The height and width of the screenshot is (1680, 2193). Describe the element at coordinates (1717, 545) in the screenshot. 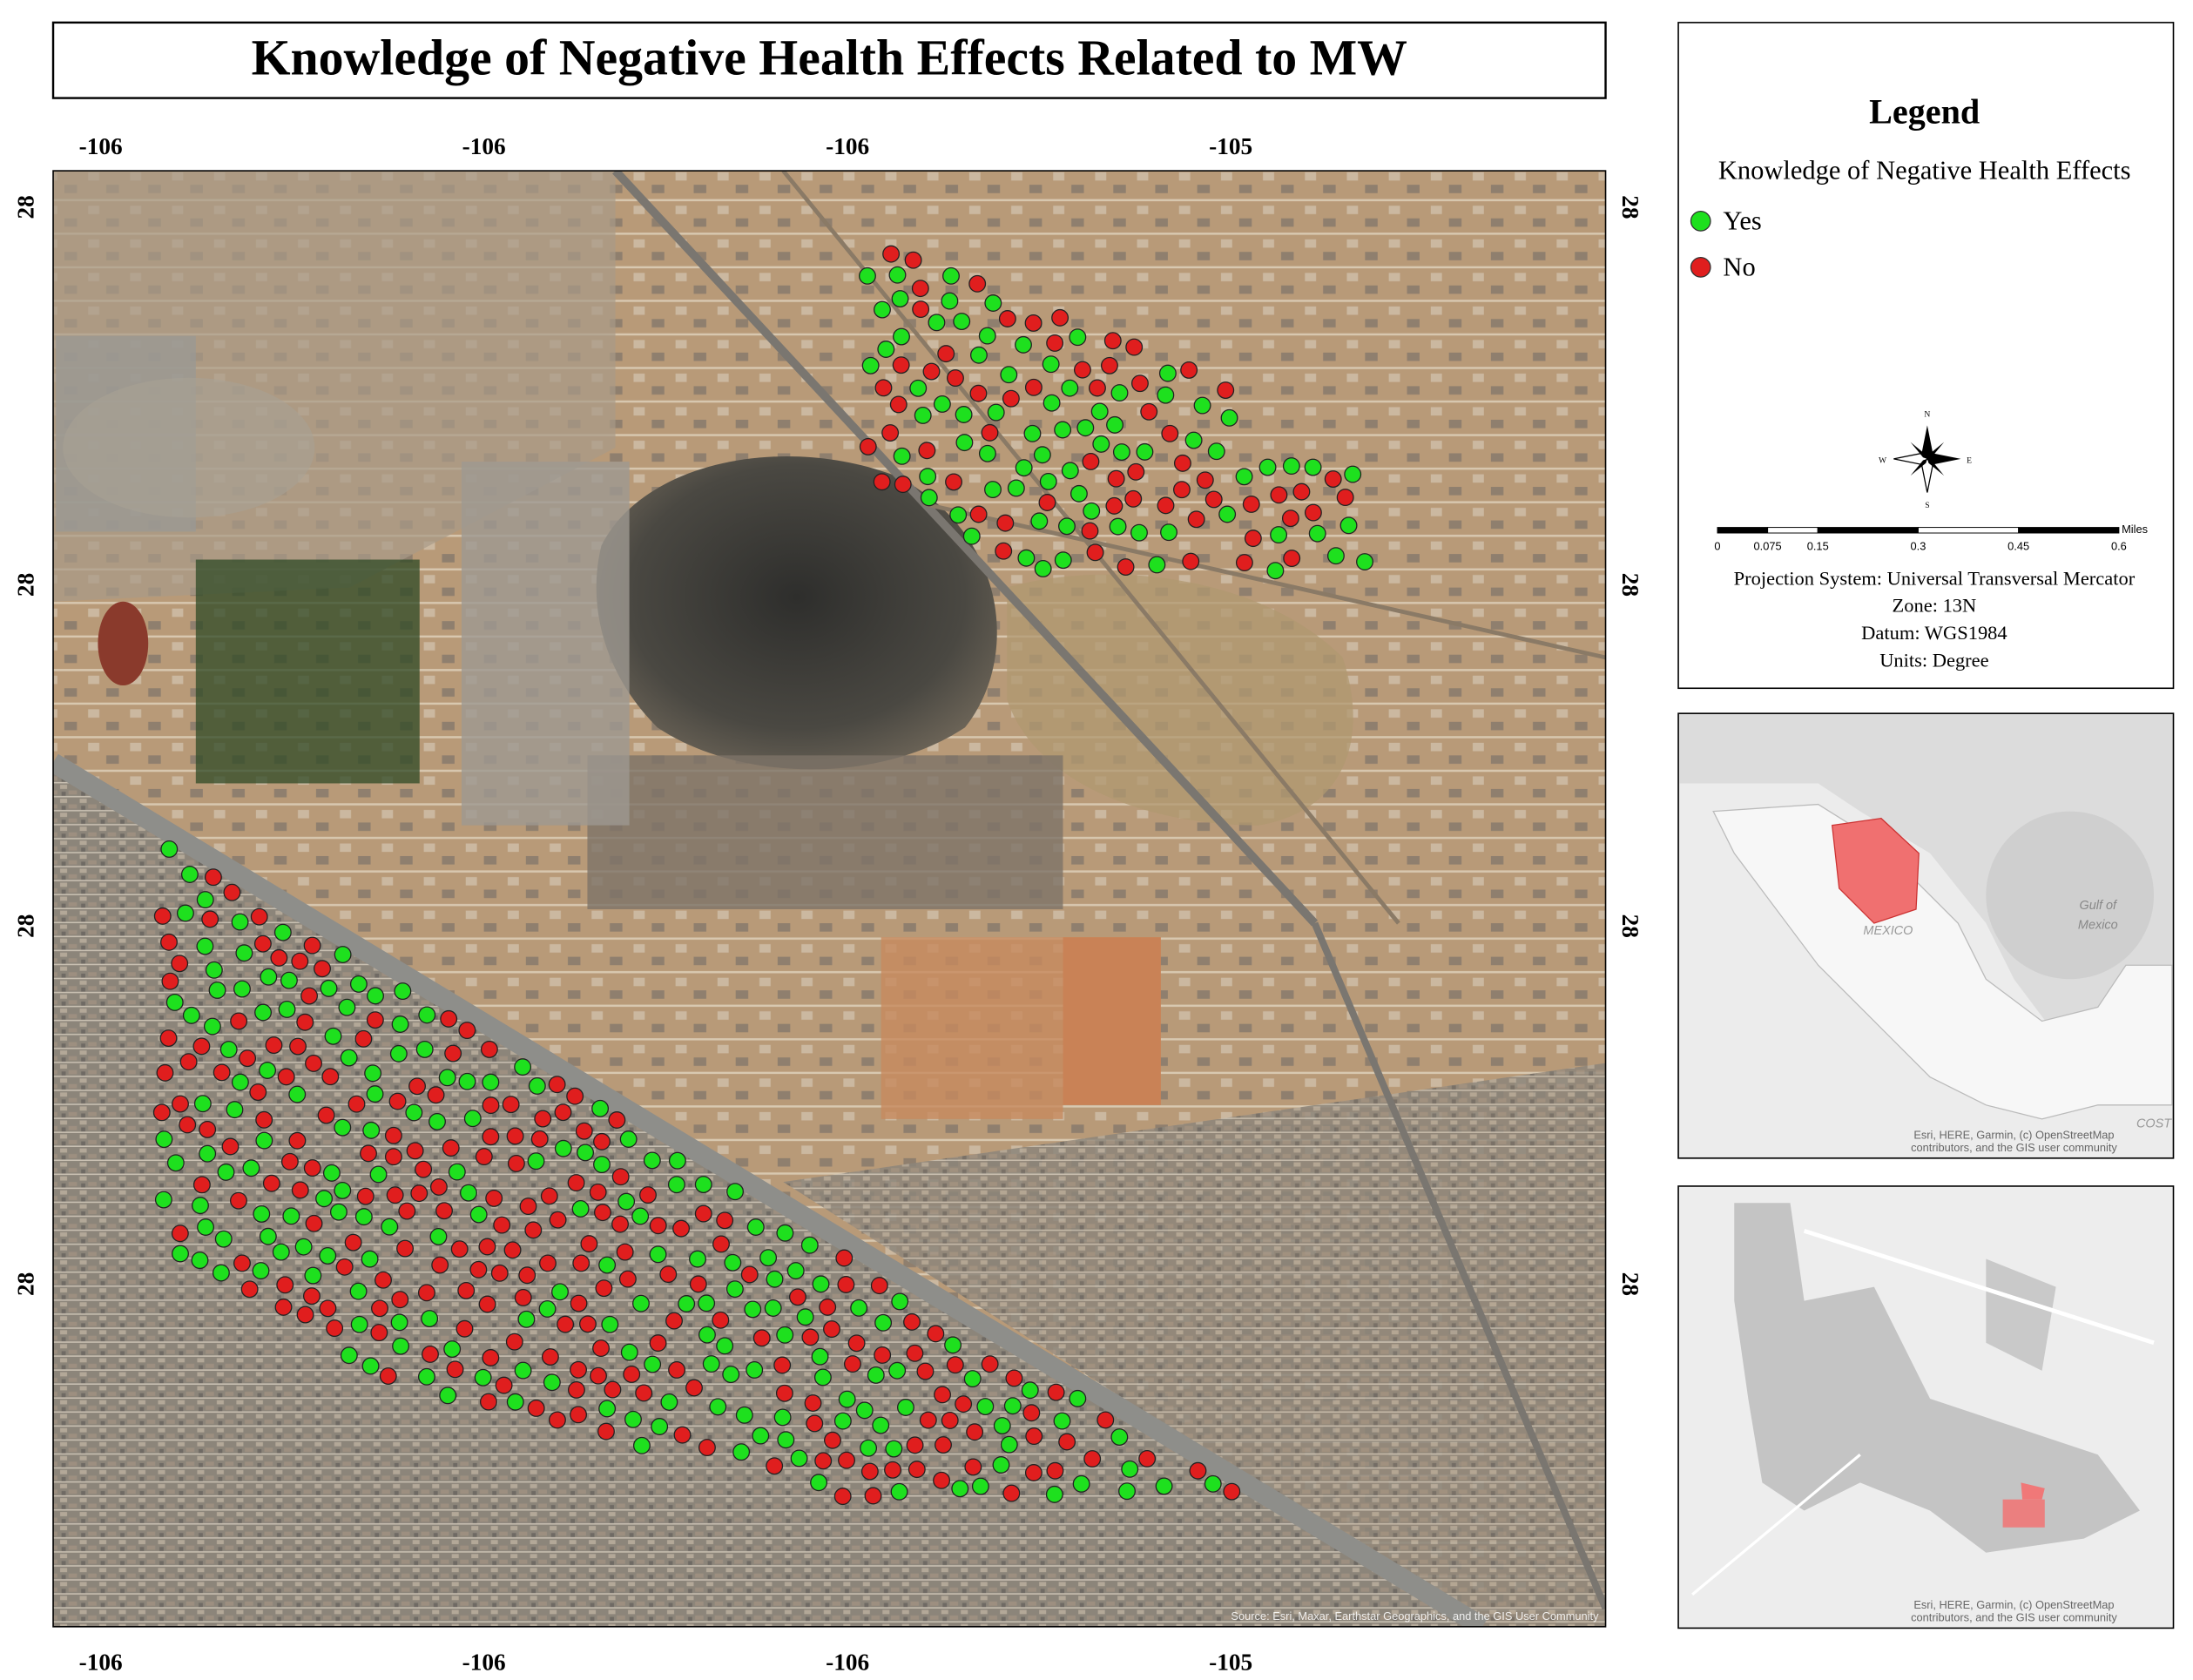

I see `scale-label: 0` at that location.